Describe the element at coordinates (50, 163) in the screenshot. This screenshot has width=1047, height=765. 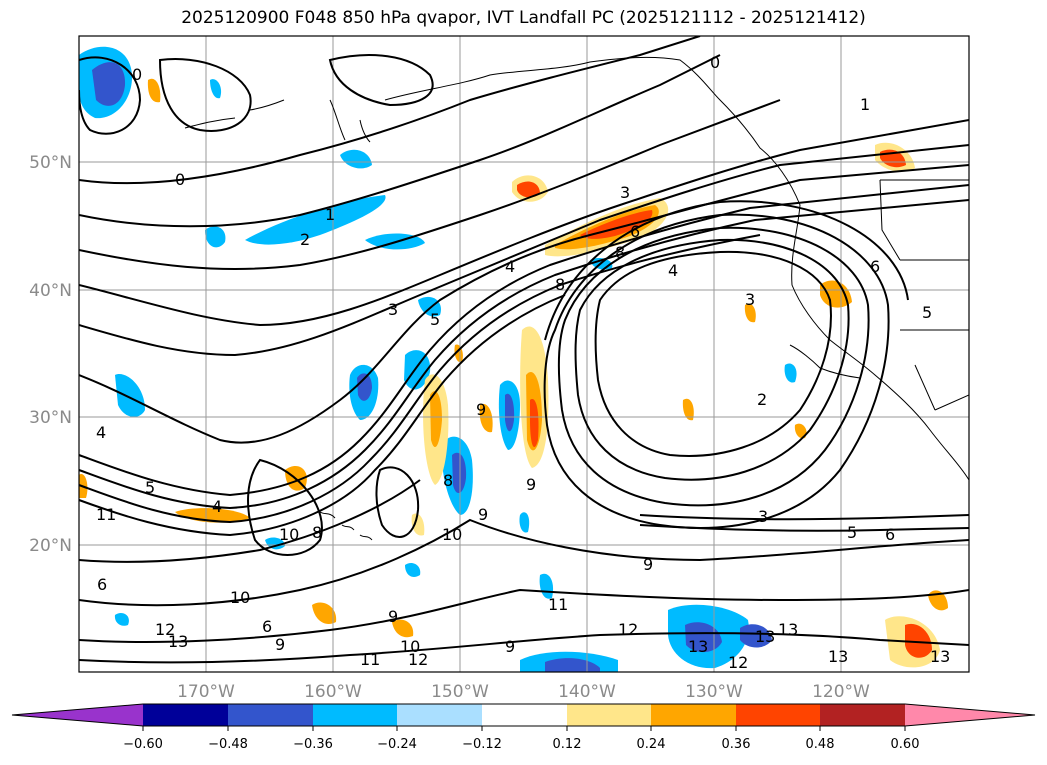
I see `lat-label: 50°N` at that location.